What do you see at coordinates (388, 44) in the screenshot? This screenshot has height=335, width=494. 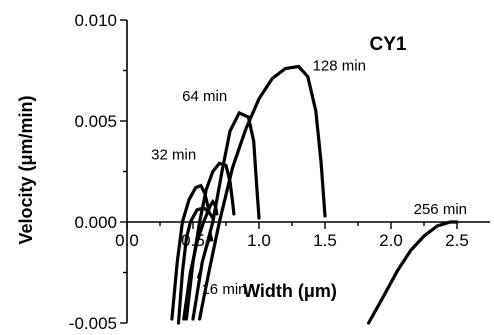 I see `chart-title: CY1` at bounding box center [388, 44].